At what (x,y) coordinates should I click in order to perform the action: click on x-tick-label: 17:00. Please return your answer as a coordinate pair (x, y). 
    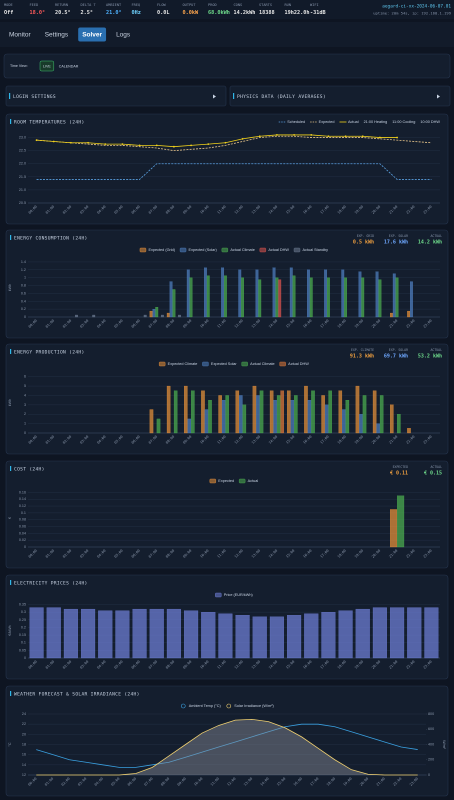
    Looking at the image, I should click on (325, 210).